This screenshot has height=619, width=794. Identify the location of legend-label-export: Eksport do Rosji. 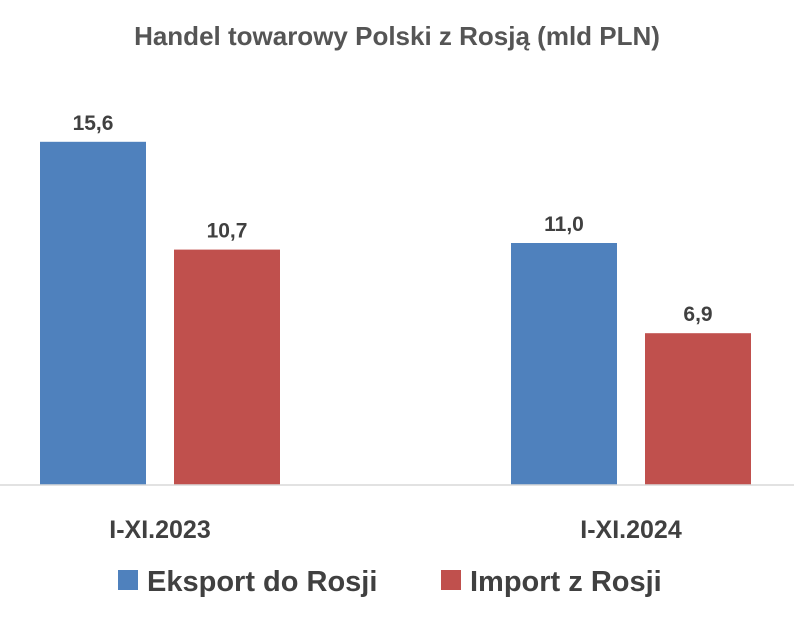
(262, 582).